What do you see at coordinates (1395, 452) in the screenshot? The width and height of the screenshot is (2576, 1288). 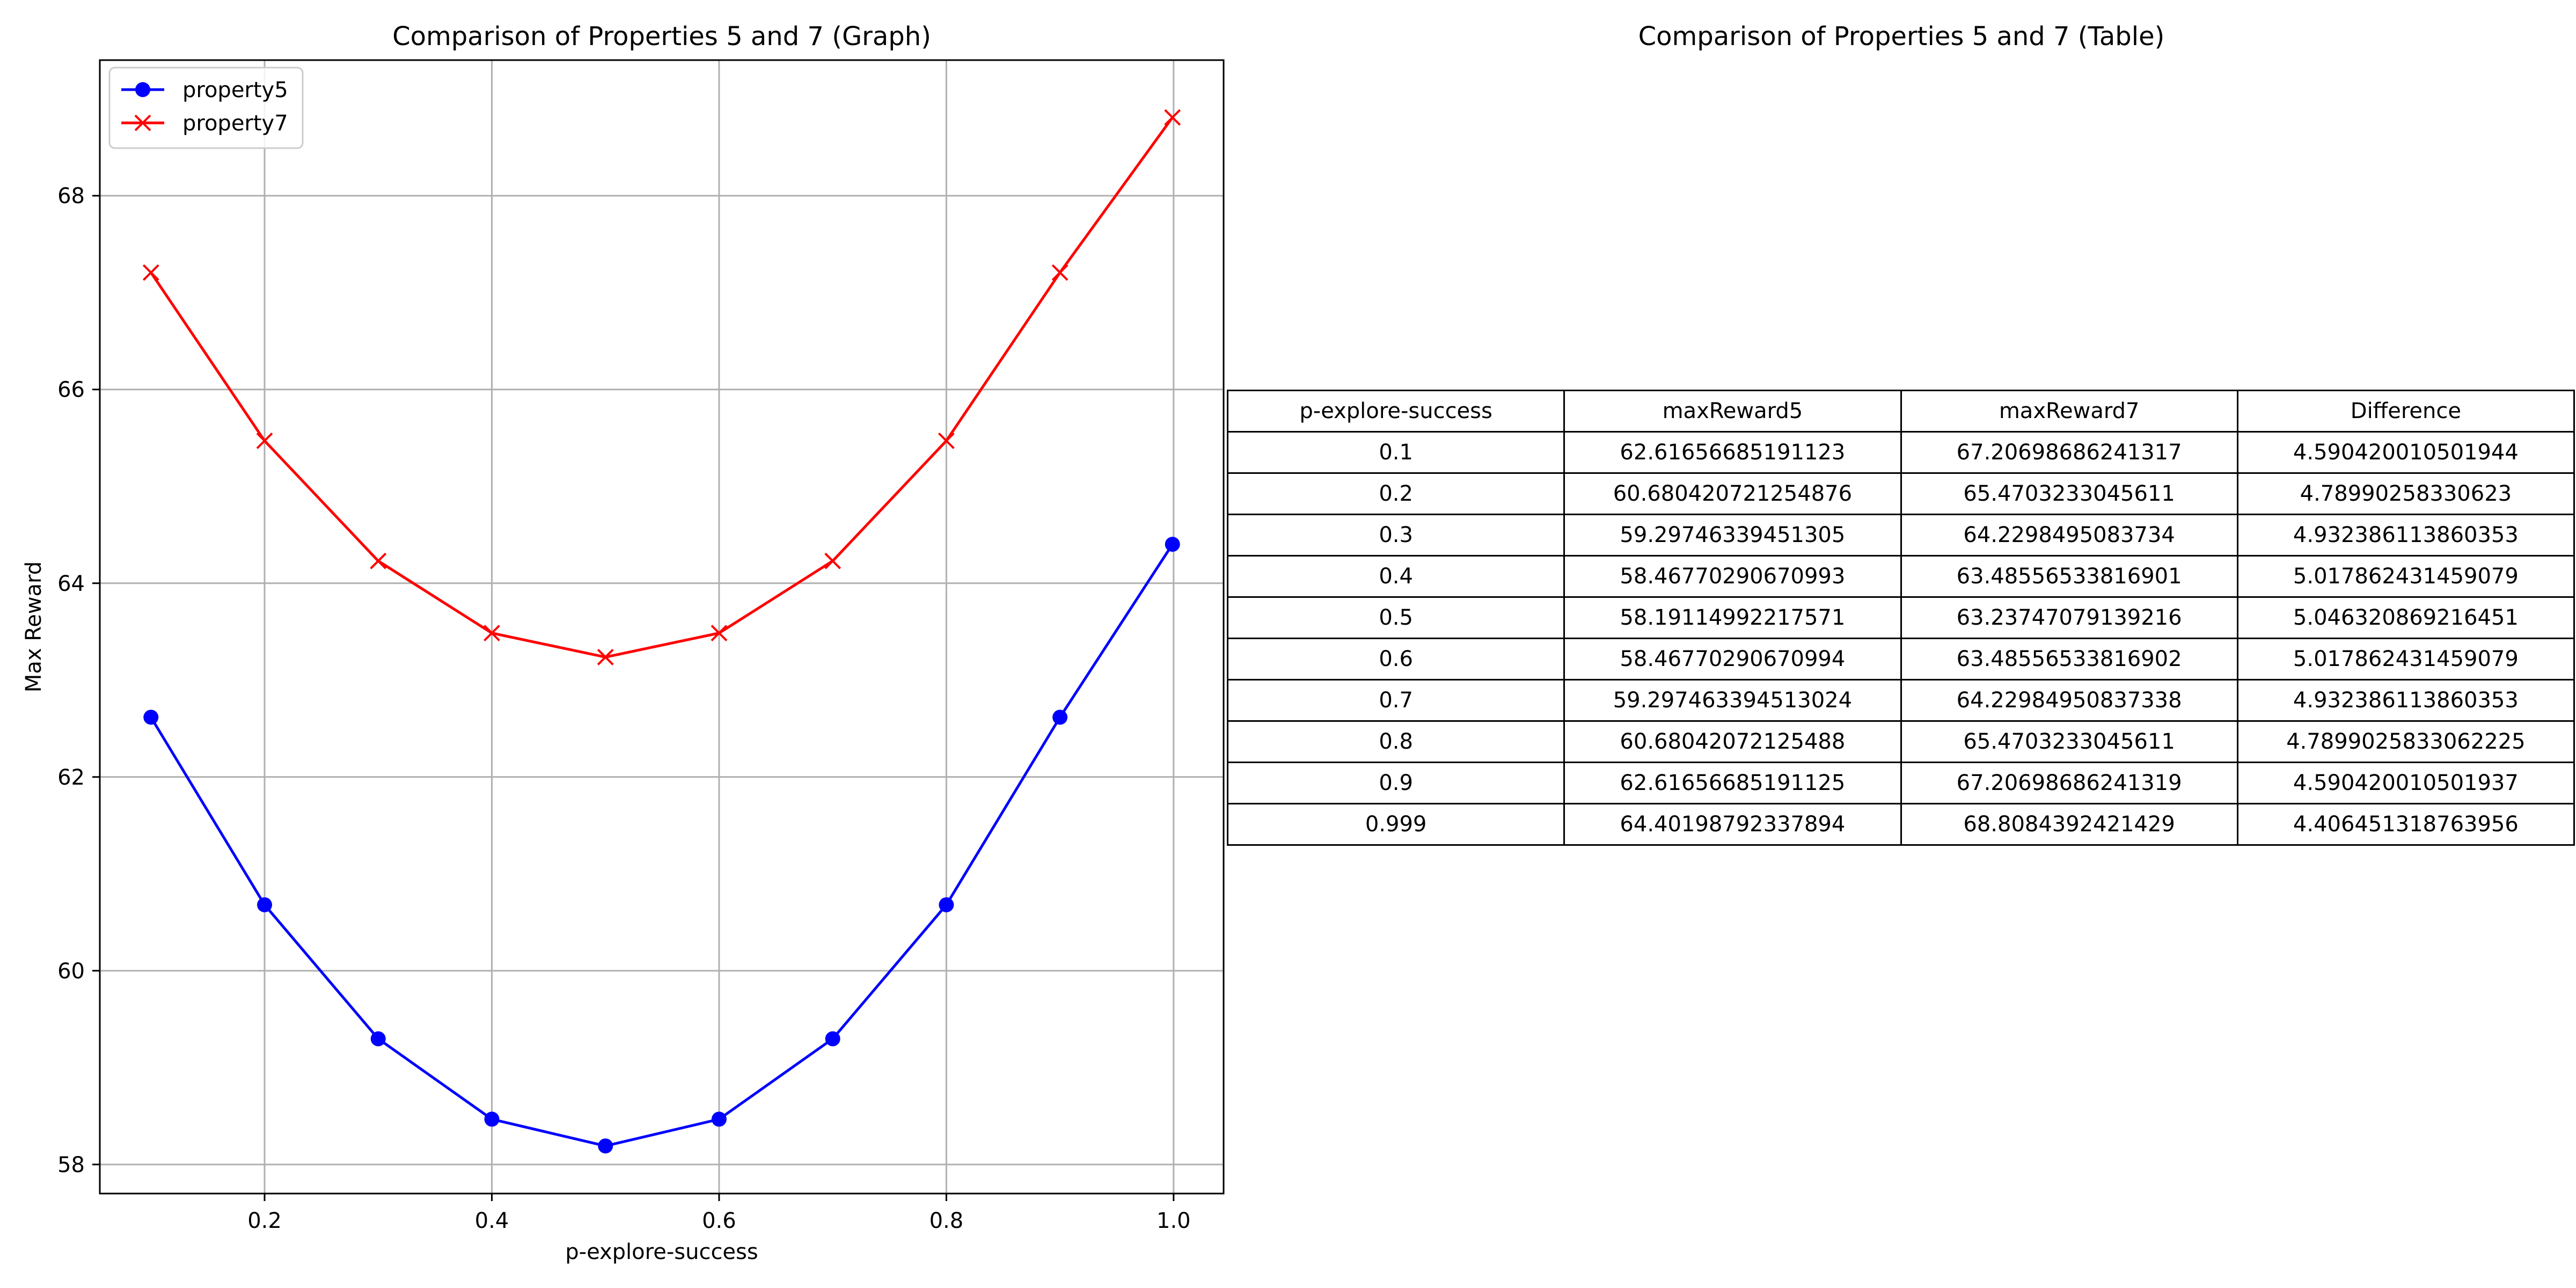 I see `table-cell: 0.1` at bounding box center [1395, 452].